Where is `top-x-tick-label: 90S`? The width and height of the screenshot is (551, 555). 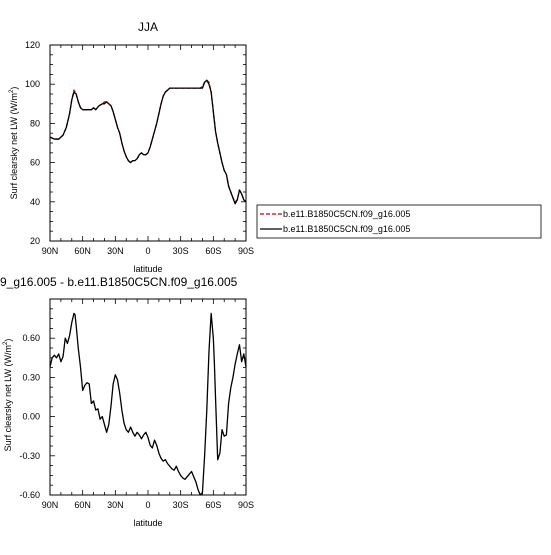
top-x-tick-label: 90S is located at coordinates (246, 251).